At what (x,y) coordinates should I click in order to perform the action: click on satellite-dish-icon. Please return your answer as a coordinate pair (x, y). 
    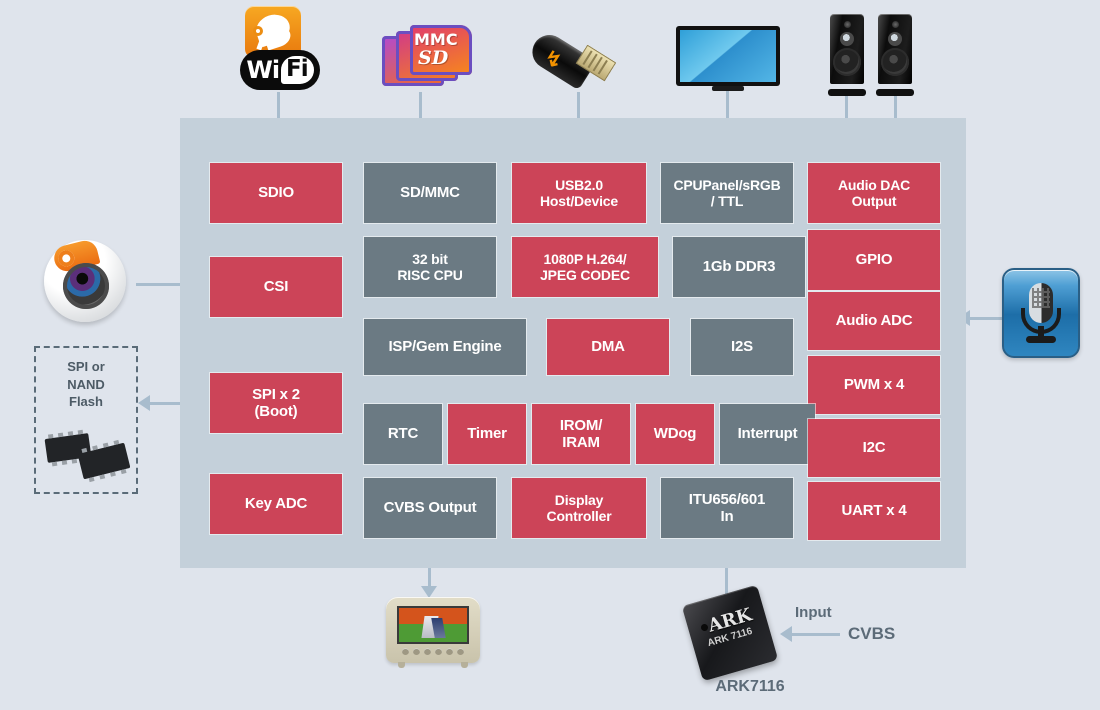
    Looking at the image, I should click on (273, 32).